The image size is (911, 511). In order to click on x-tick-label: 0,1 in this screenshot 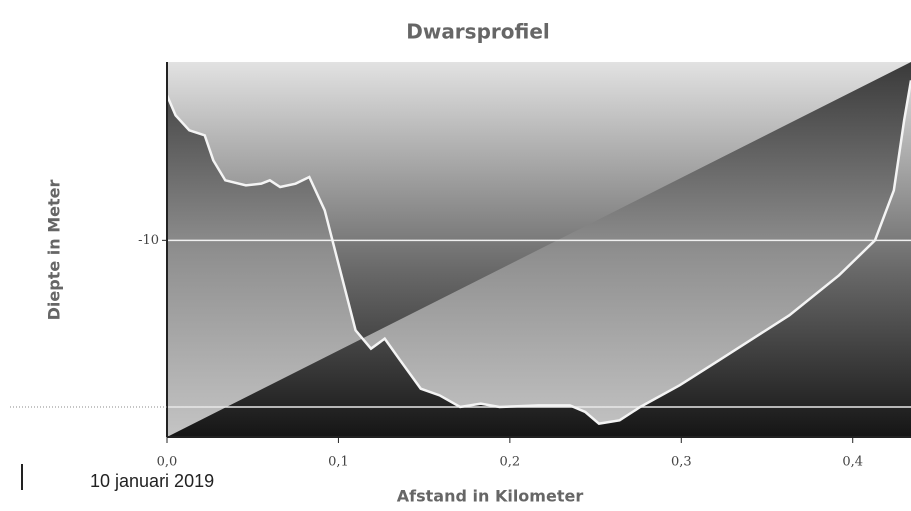, I will do `click(338, 462)`.